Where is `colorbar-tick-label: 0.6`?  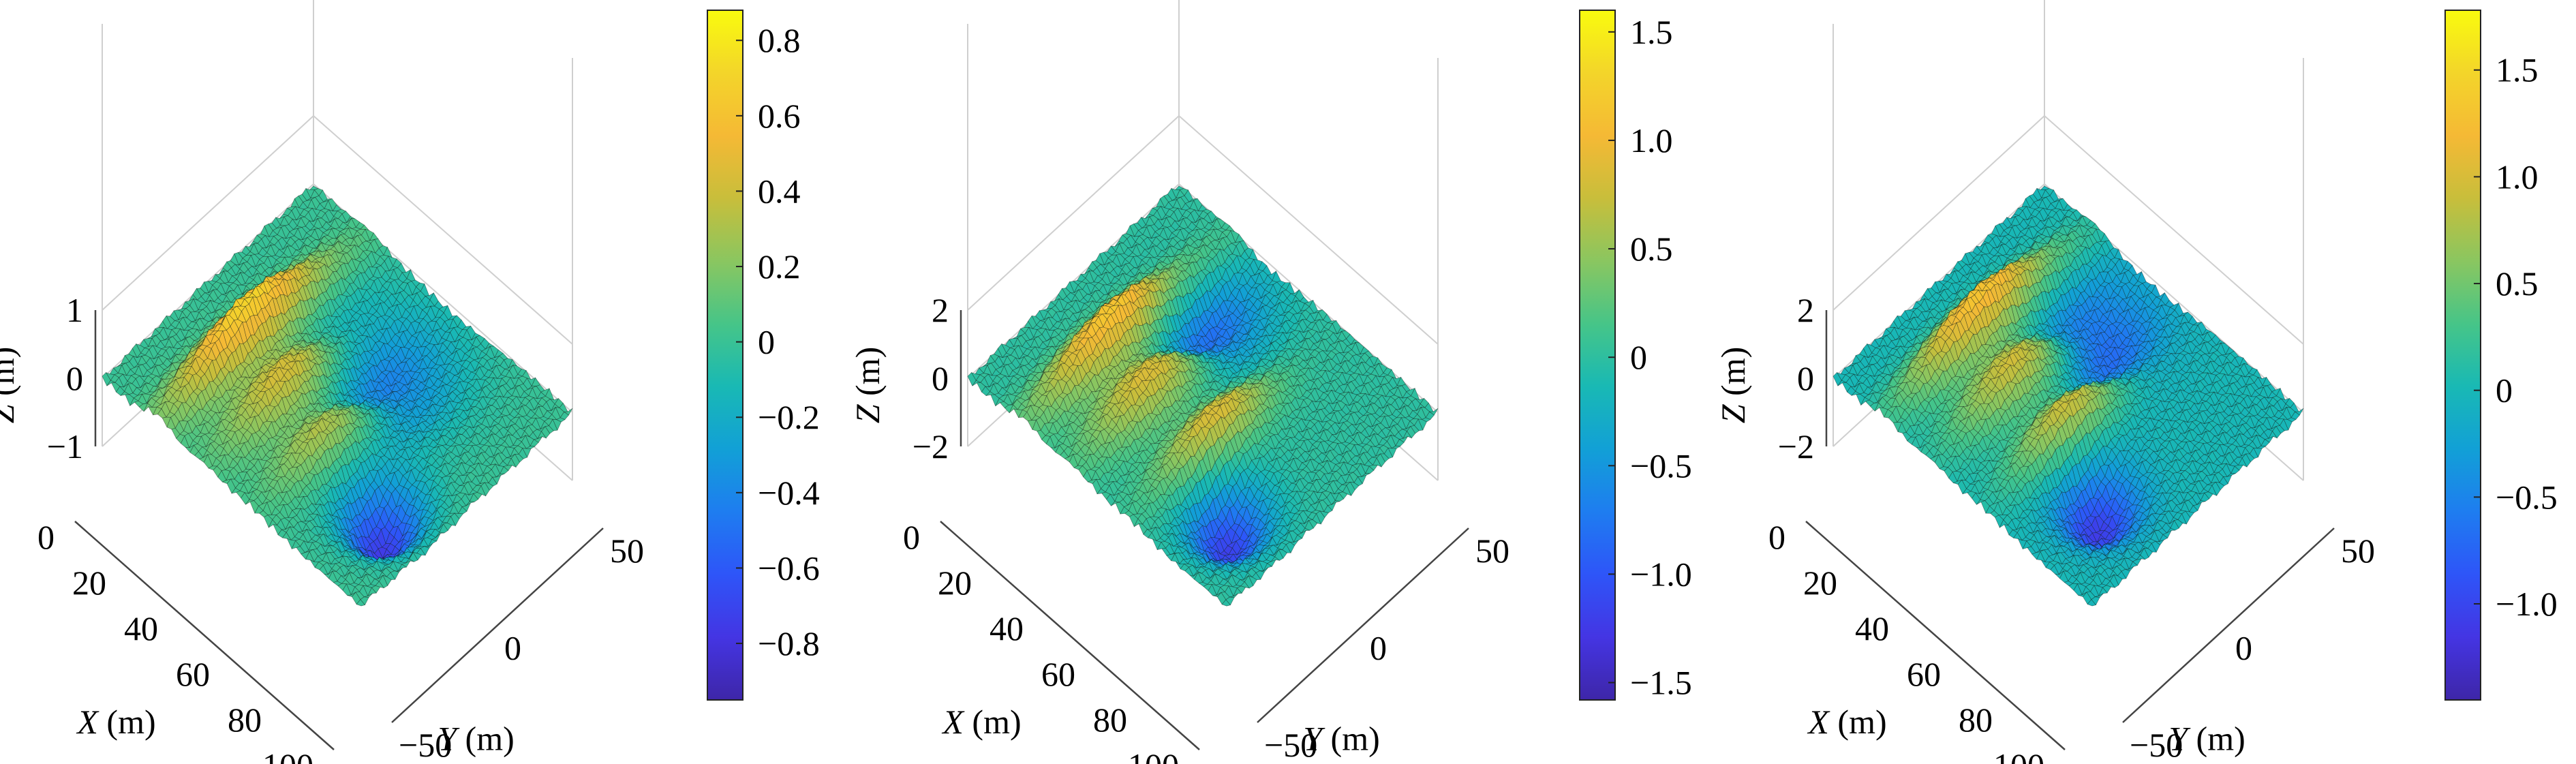
colorbar-tick-label: 0.6 is located at coordinates (779, 116).